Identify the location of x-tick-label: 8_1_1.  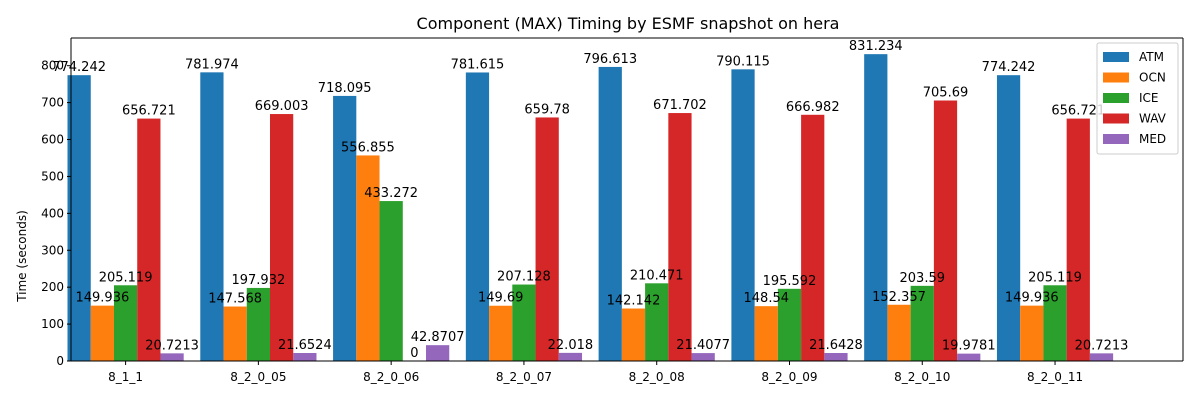
(125, 377).